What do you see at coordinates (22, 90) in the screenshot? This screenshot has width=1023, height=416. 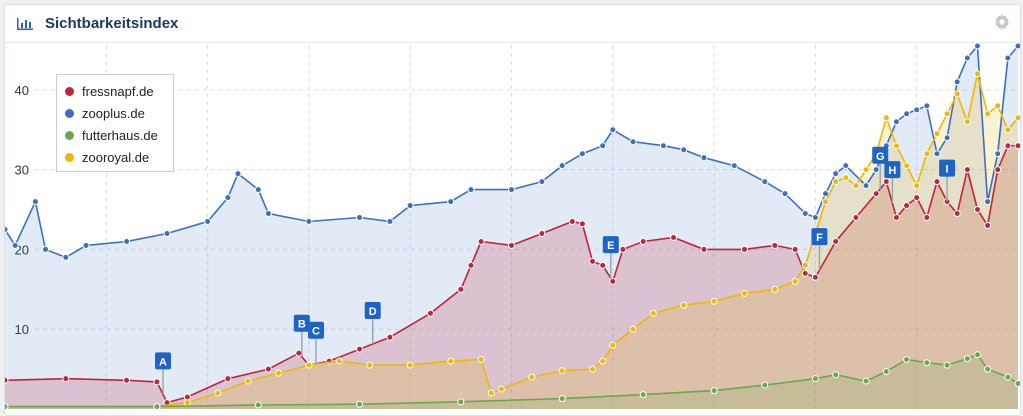 I see `y-tick-label: 40` at bounding box center [22, 90].